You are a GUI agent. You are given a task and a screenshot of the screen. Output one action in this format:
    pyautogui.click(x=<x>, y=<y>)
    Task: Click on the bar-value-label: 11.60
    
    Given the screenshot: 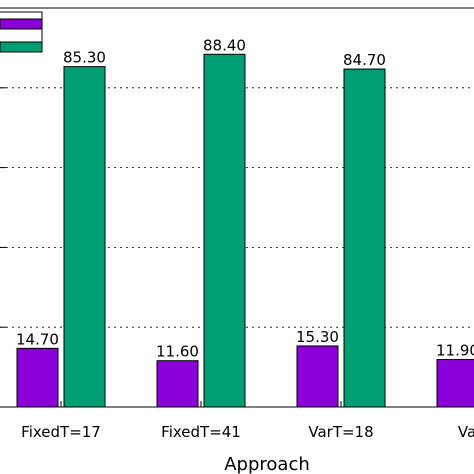 What is the action you would take?
    pyautogui.click(x=177, y=352)
    